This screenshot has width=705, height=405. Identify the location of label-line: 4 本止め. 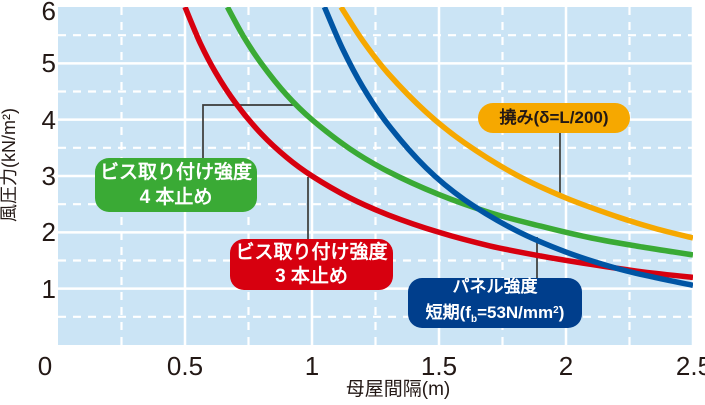
(176, 197).